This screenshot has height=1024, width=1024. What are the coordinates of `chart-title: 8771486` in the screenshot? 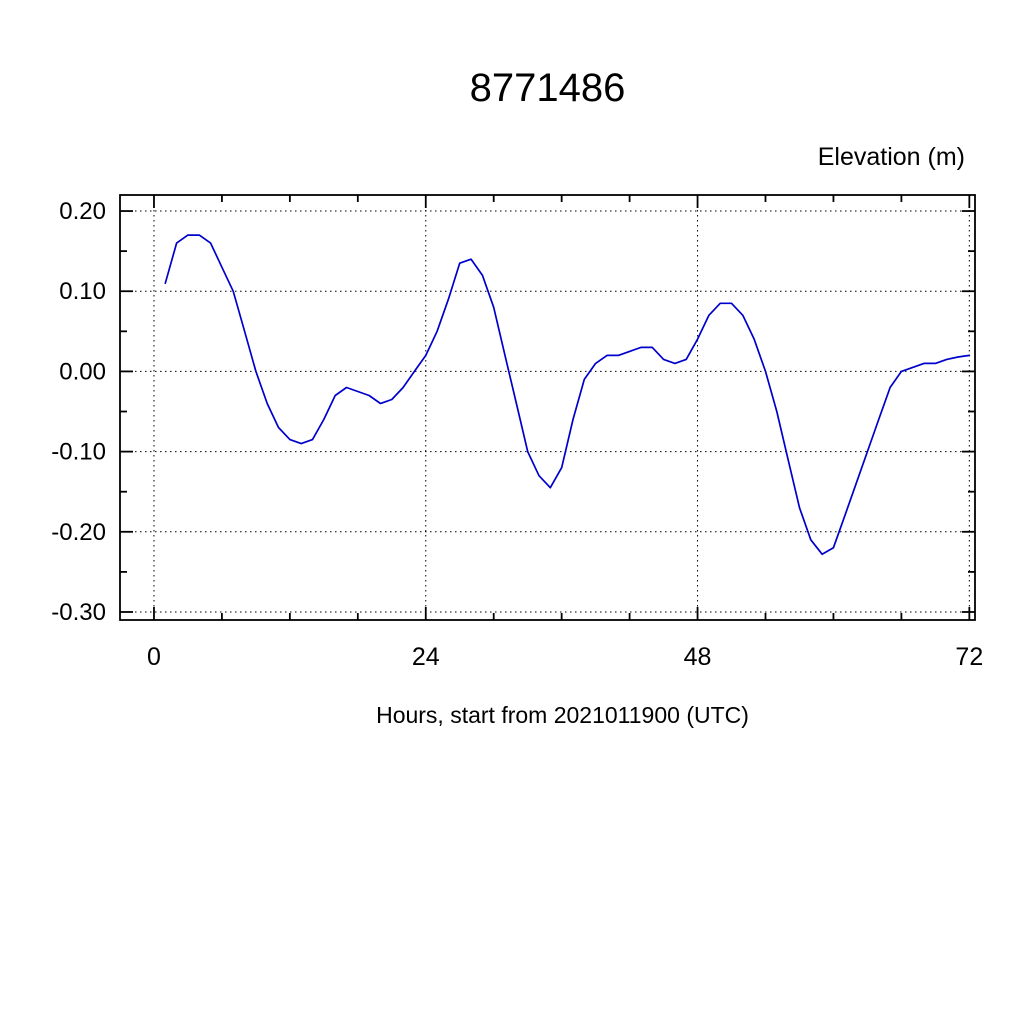 It's located at (548, 88).